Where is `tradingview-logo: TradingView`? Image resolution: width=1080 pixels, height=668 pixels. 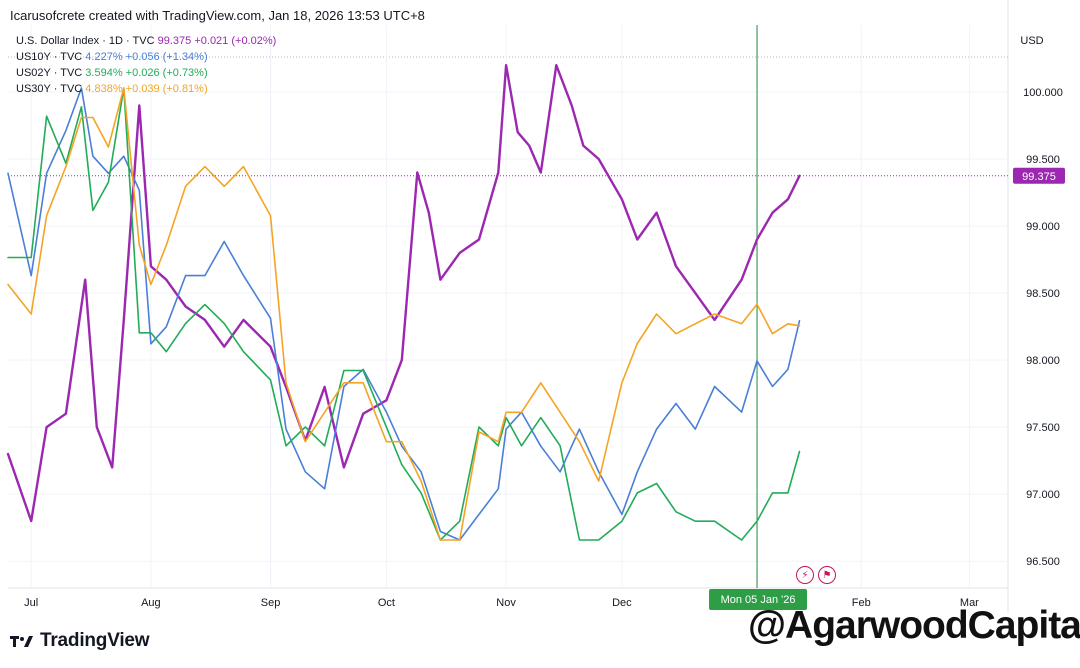
tradingview-logo: TradingView is located at coordinates (80, 641).